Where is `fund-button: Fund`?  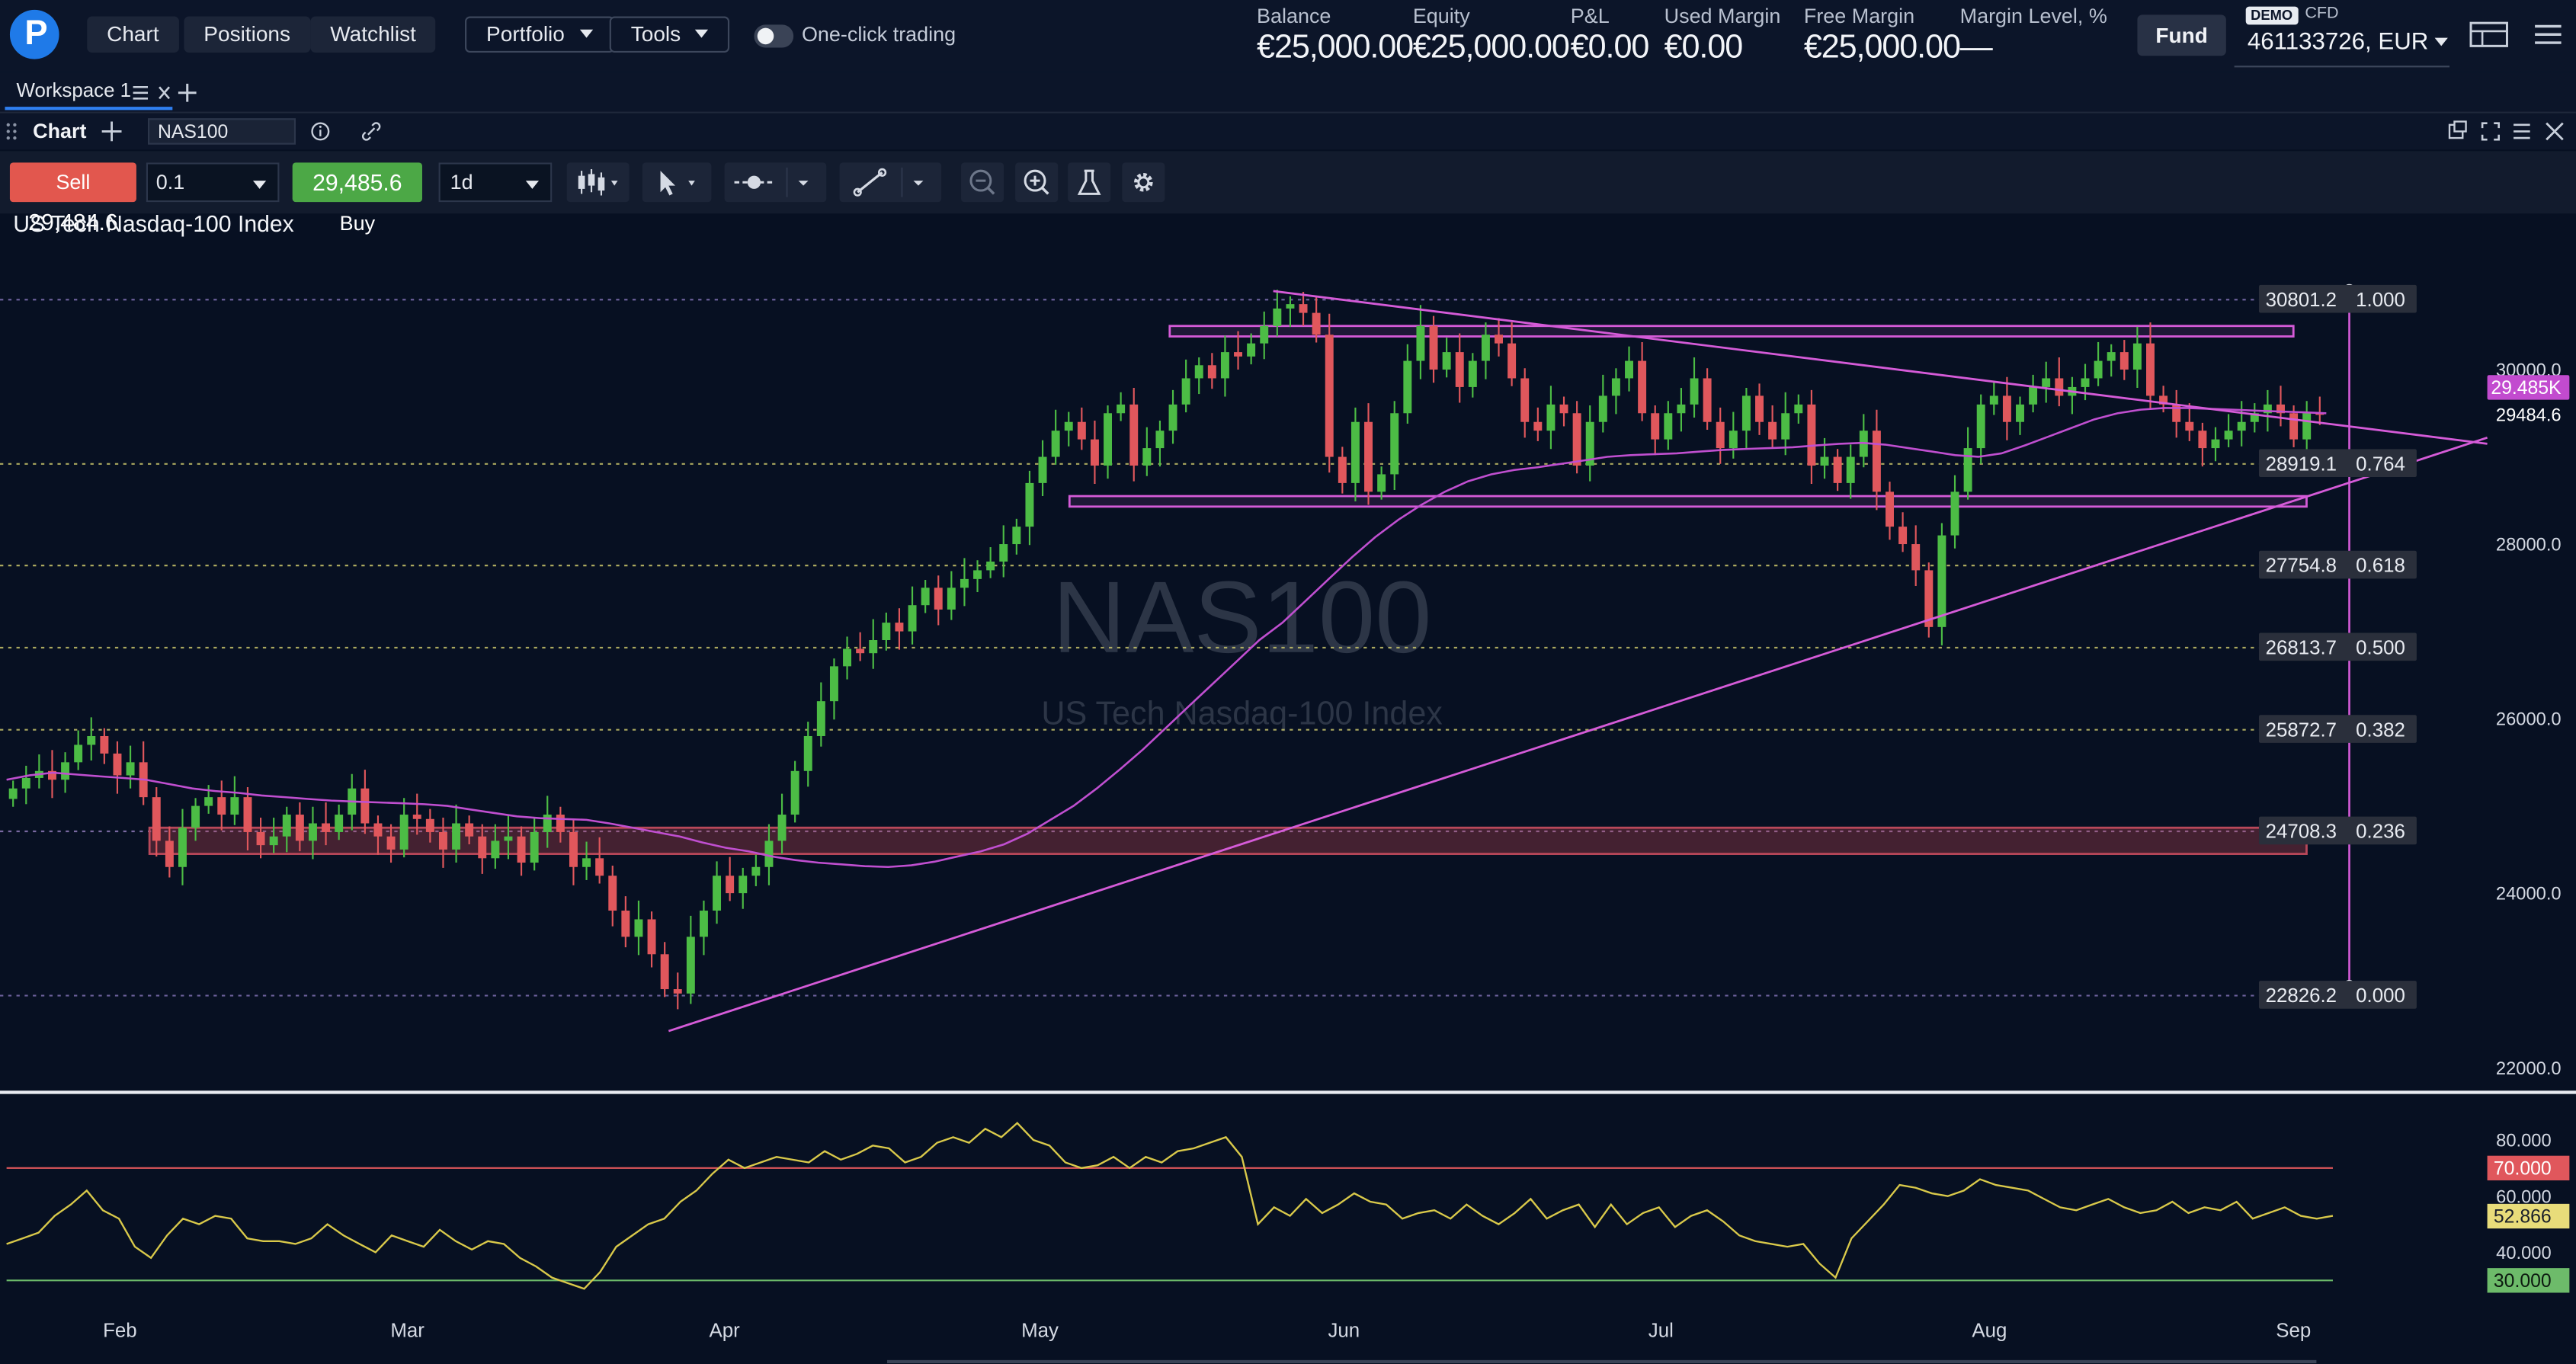 fund-button: Fund is located at coordinates (2181, 35).